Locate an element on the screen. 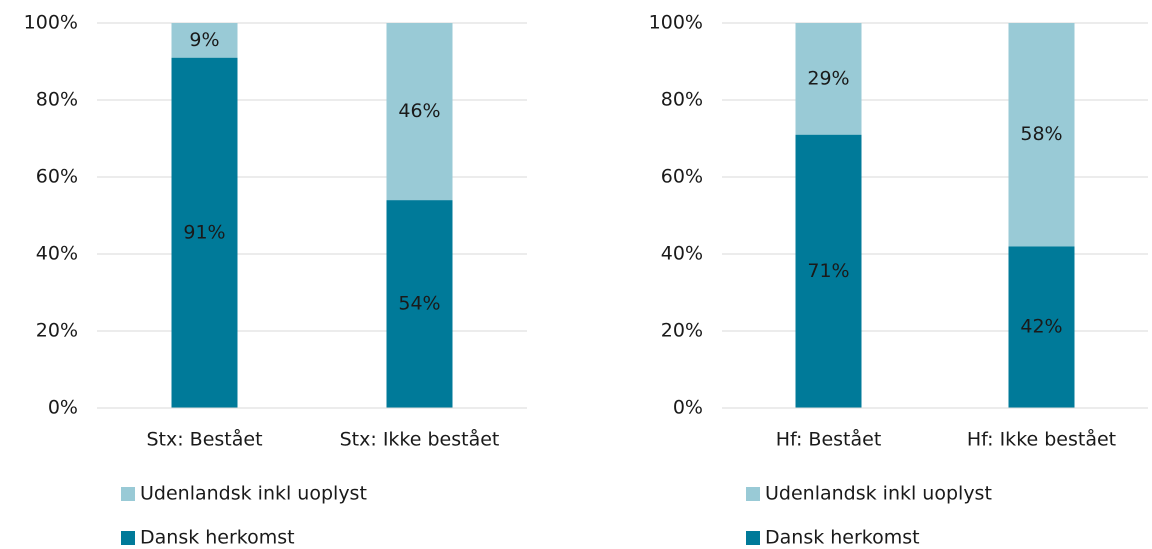 The height and width of the screenshot is (549, 1152). data-label: 58% is located at coordinates (1041, 134).